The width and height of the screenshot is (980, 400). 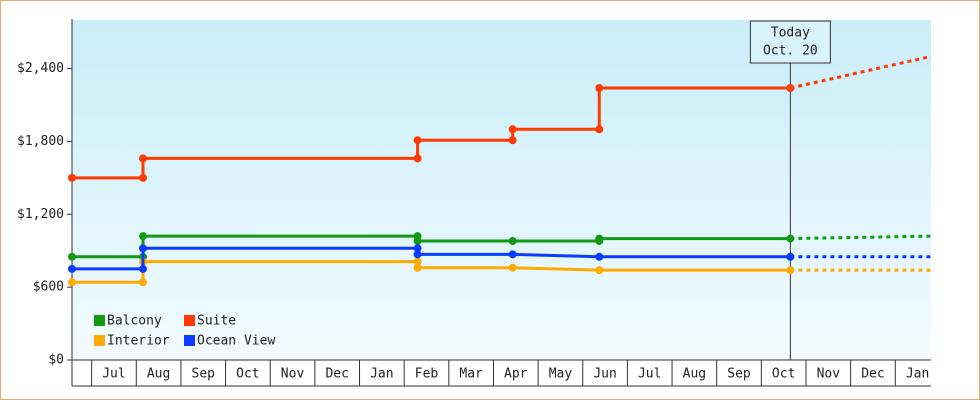 What do you see at coordinates (56, 360) in the screenshot?
I see `y-tick-label: $0` at bounding box center [56, 360].